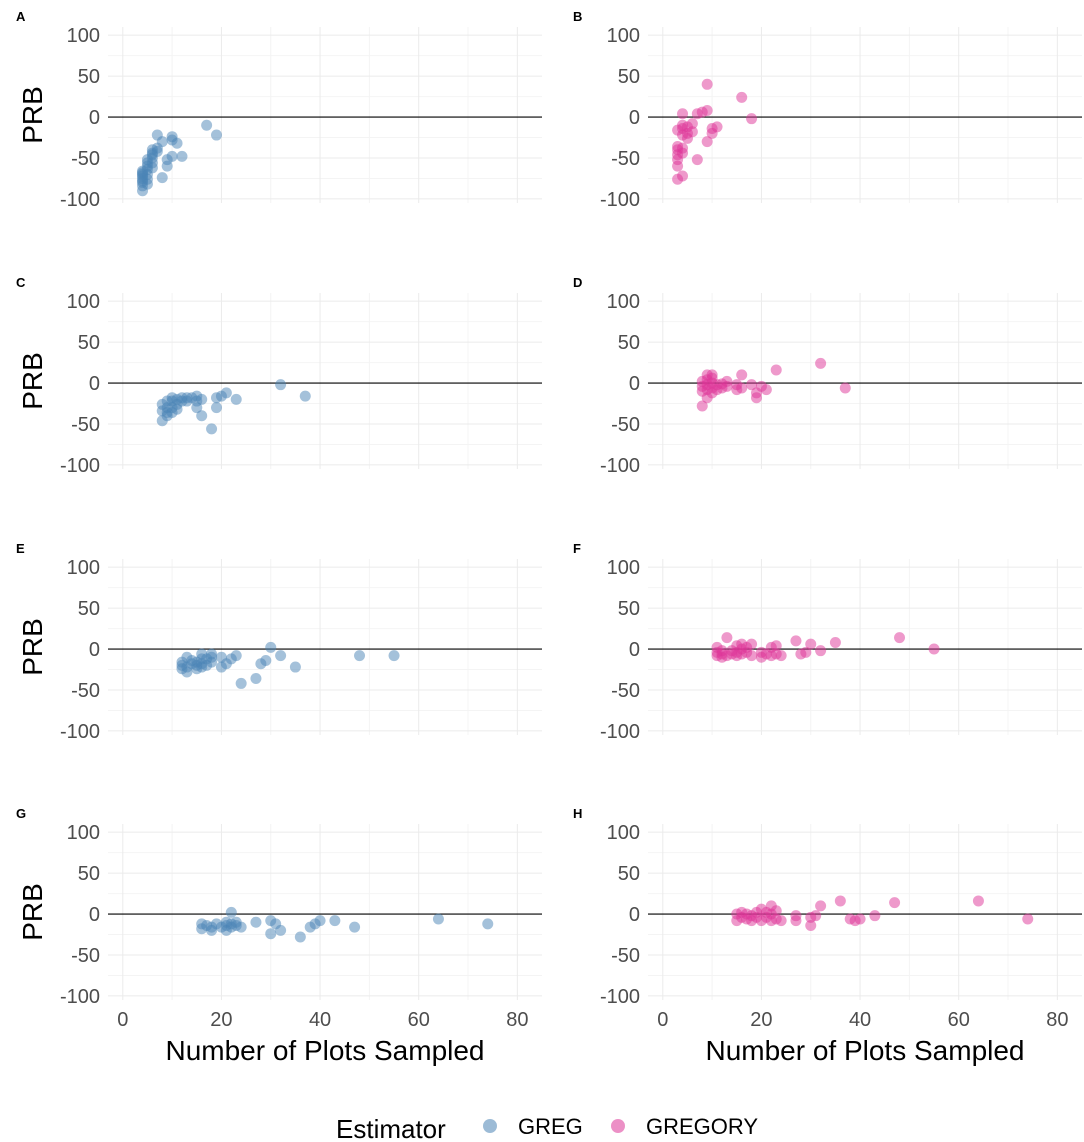 This screenshot has height=1142, width=1084. Describe the element at coordinates (827, 376) in the screenshot. I see `panel-D: 100 50 0 -50 -100 D` at that location.